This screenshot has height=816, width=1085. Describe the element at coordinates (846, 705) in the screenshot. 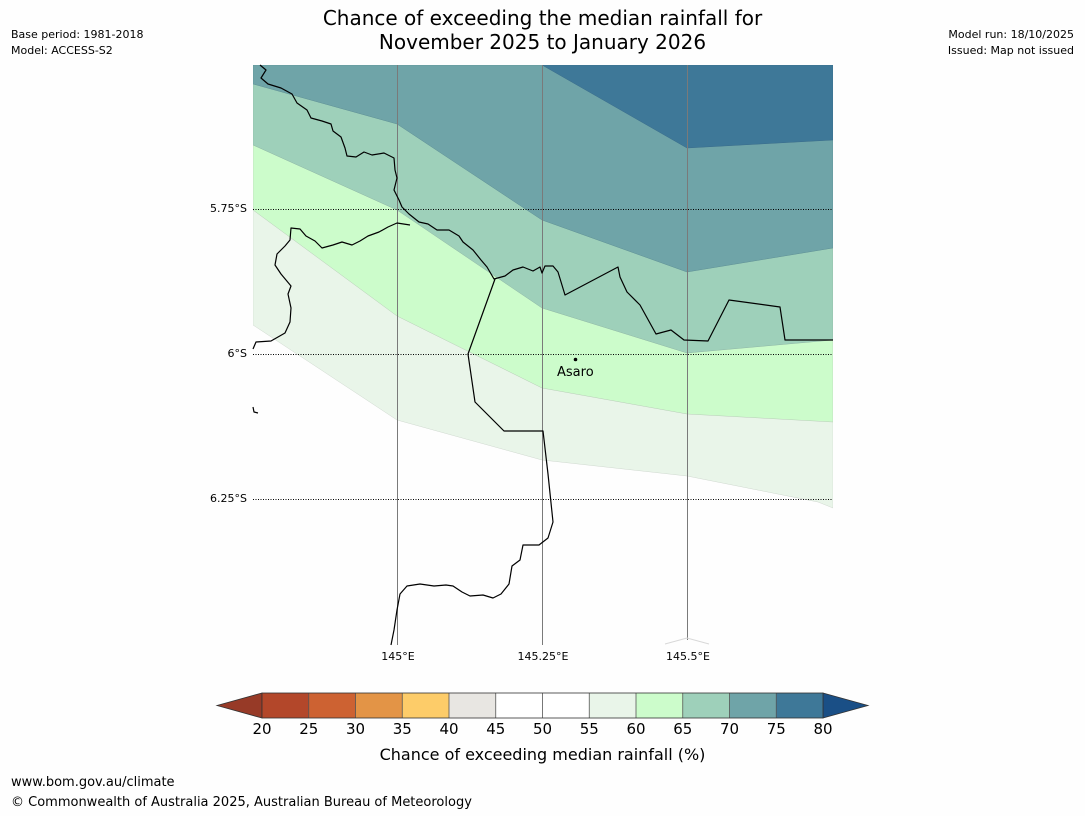

I see `legend-above-triangle` at that location.